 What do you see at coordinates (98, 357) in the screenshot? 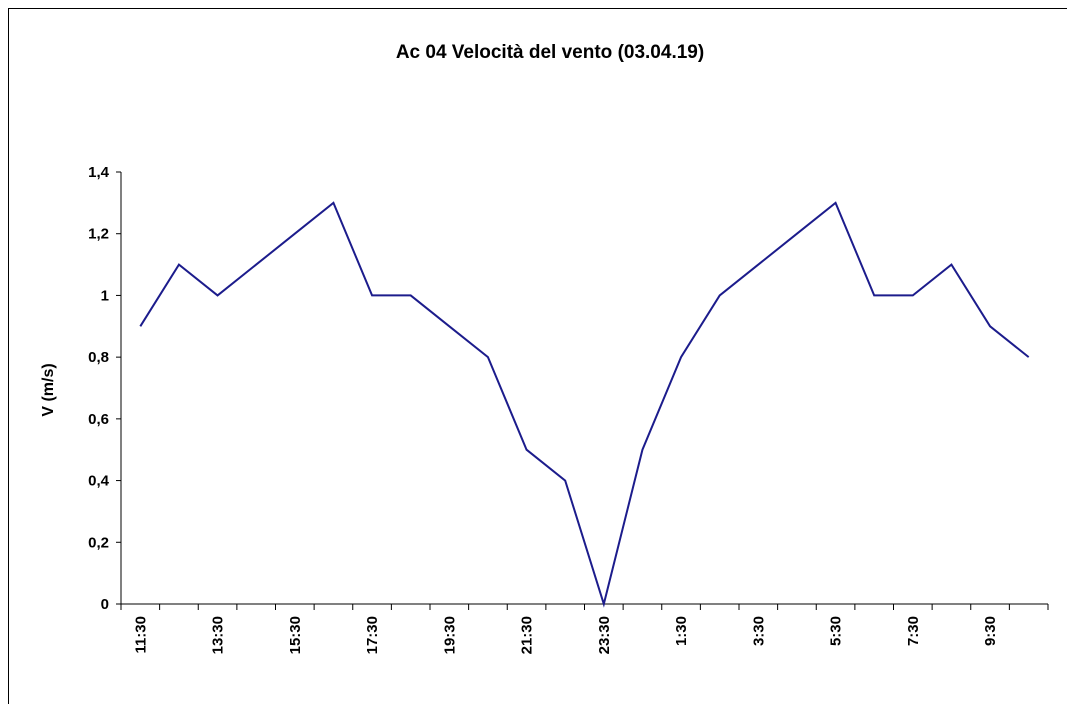
I see `y-tick-label: 0,8` at bounding box center [98, 357].